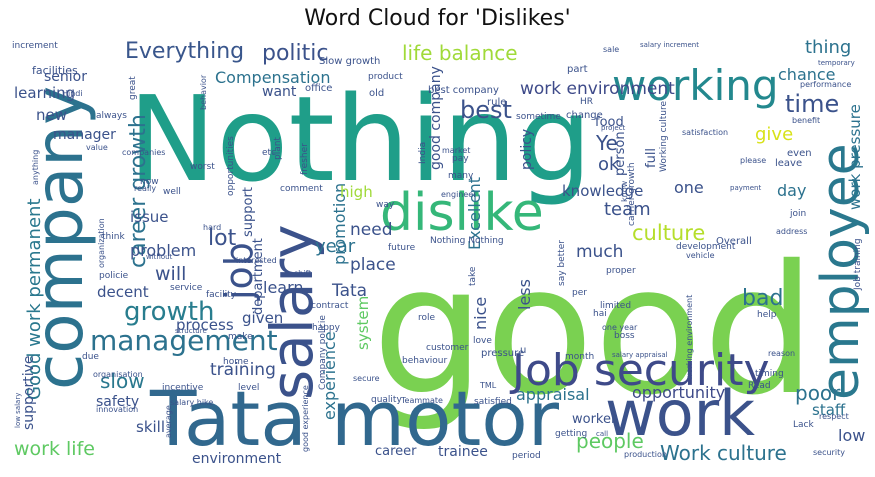 The height and width of the screenshot is (477, 875). I want to click on word-working-culture: Working culture, so click(664, 136).